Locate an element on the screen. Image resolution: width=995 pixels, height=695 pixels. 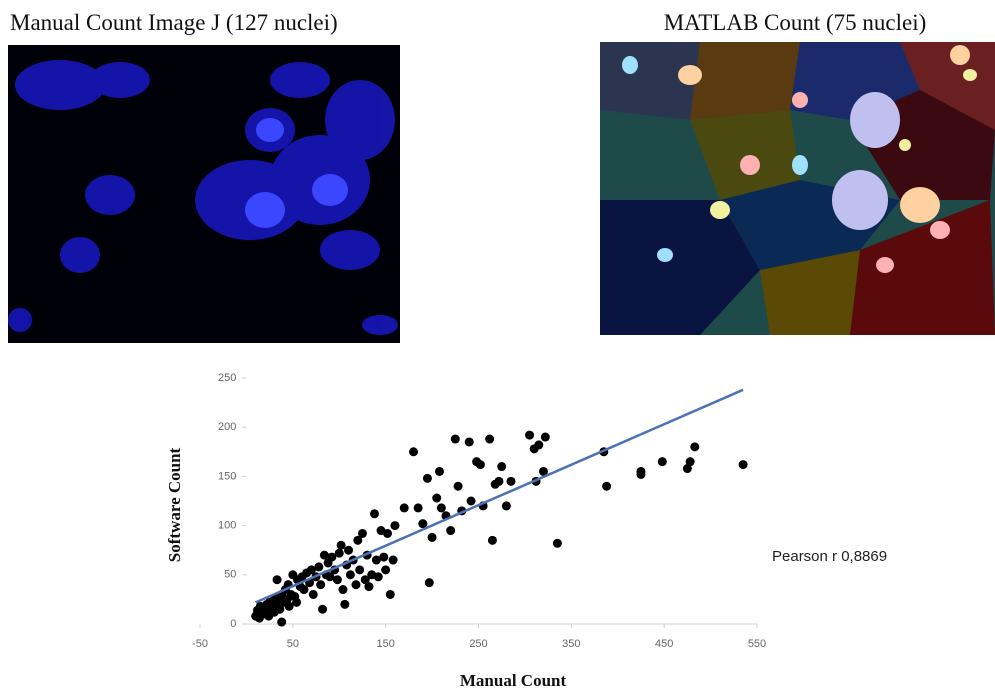
x-tick-label: 450 is located at coordinates (664, 644).